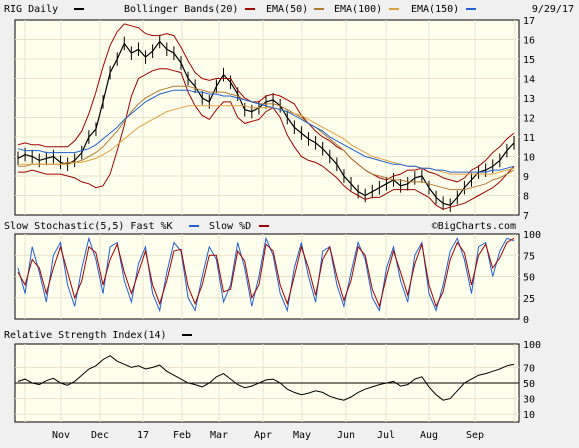 The height and width of the screenshot is (448, 579). I want to click on price-legend-bollinger: Bollinger Bands(20), so click(181, 9).